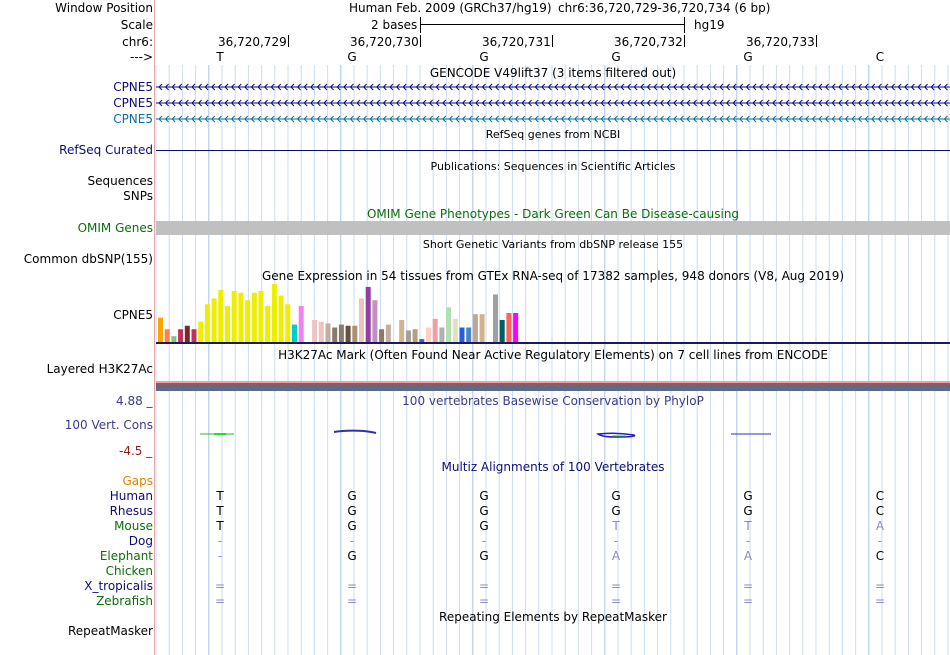 This screenshot has width=950, height=655. Describe the element at coordinates (133, 315) in the screenshot. I see `gtex-track-label: CPNE5` at that location.